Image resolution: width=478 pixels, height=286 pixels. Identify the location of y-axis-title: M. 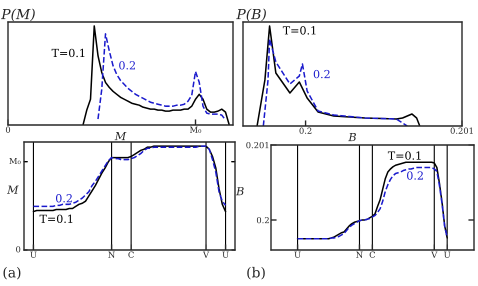
(13, 190).